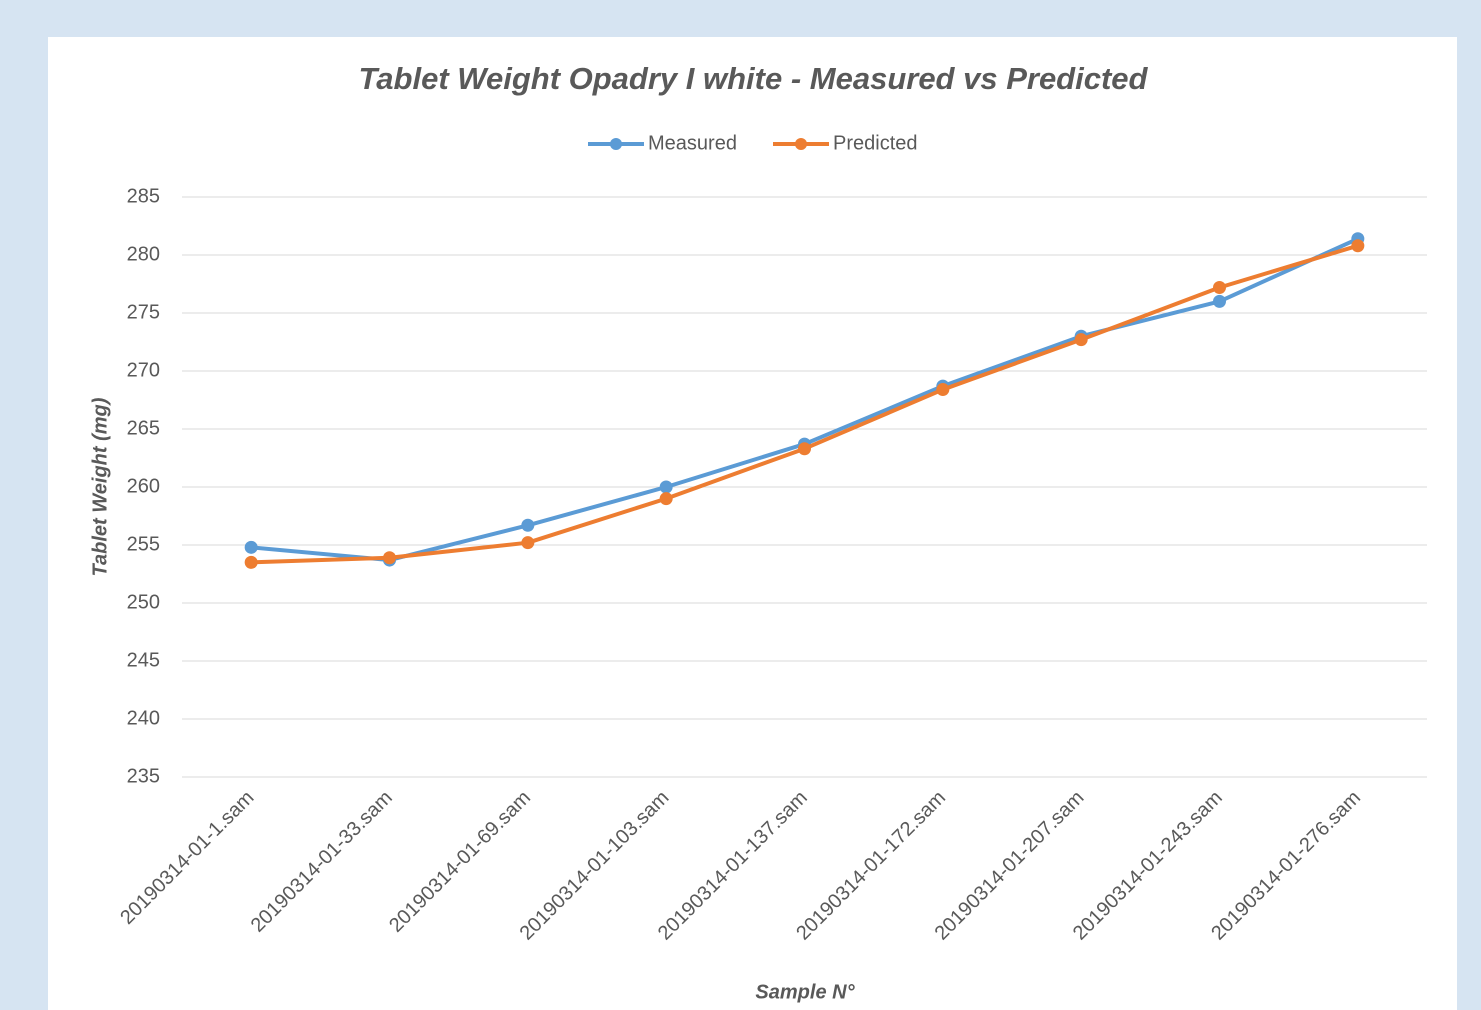  Describe the element at coordinates (805, 992) in the screenshot. I see `x-axis-title: Sample N°` at that location.